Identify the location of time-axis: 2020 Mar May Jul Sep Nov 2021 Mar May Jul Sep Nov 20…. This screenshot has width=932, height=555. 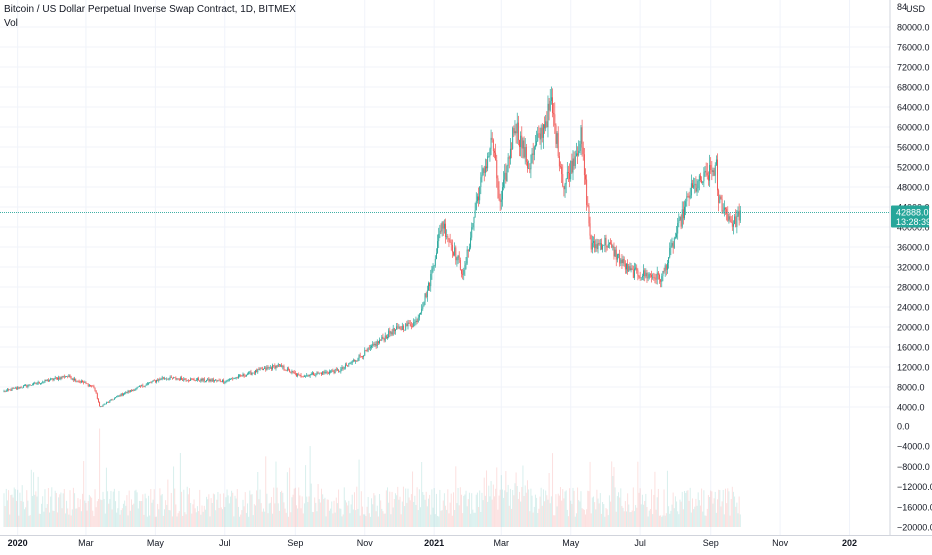
(432, 543).